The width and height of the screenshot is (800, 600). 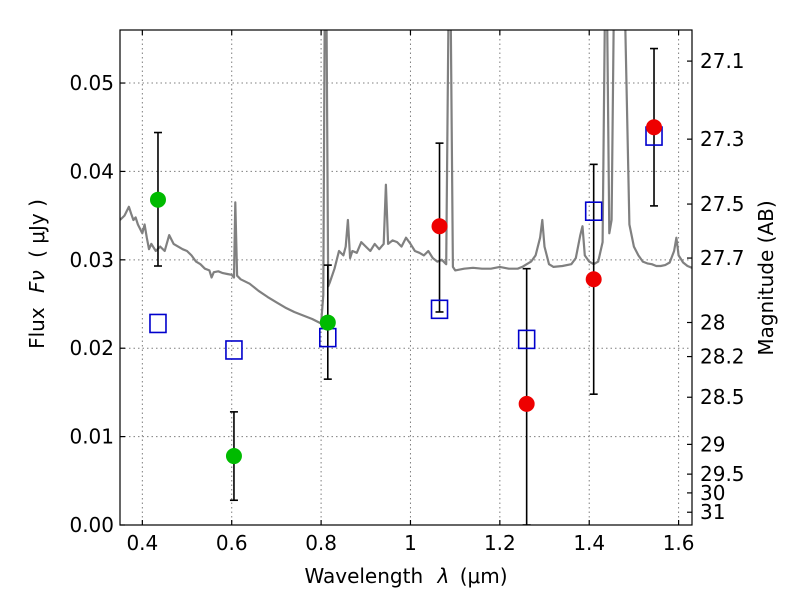 I want to click on y2-tick-label: 27.3, so click(x=722, y=139).